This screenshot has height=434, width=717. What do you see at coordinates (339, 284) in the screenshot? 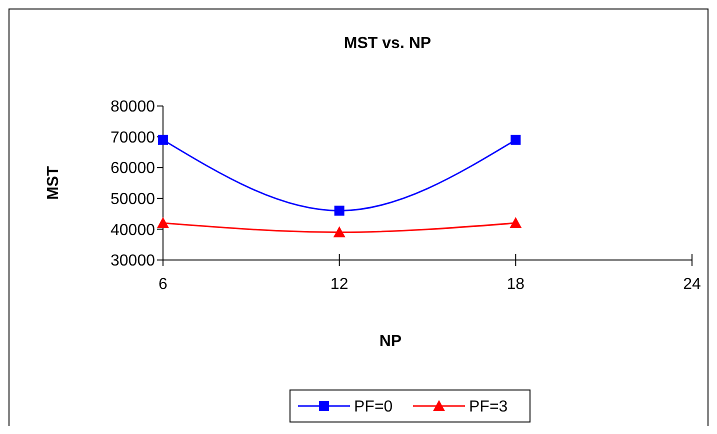
I see `x-tick-label: 12` at bounding box center [339, 284].